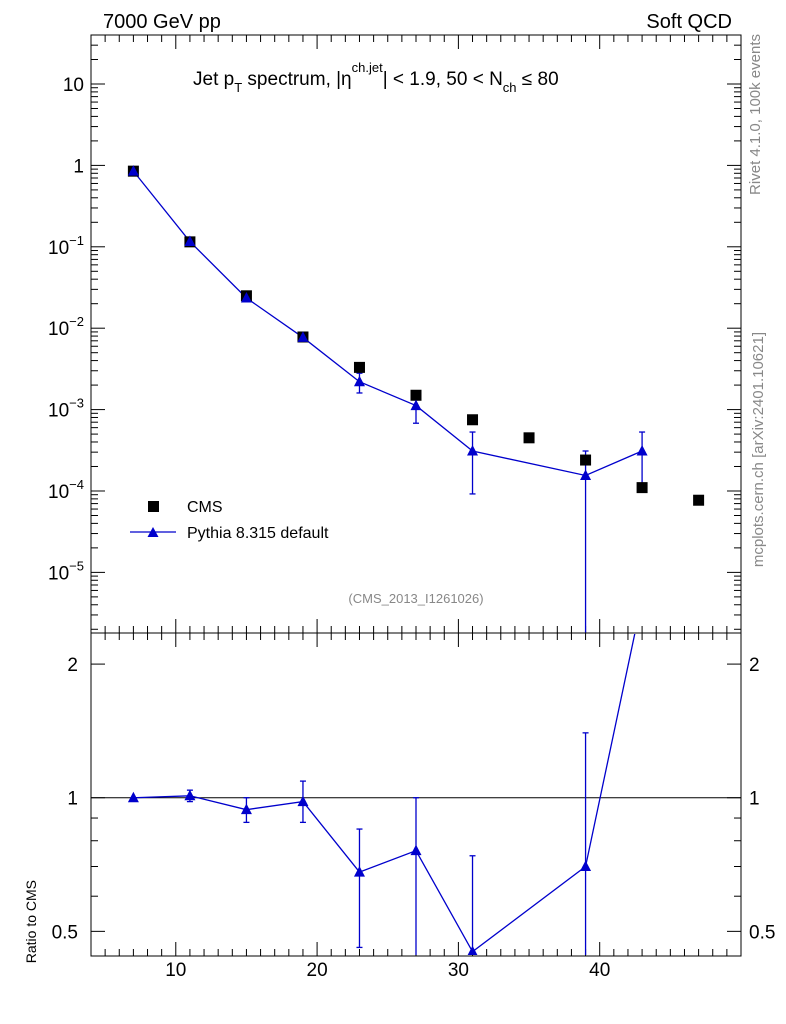 Image resolution: width=786 pixels, height=1024 pixels. What do you see at coordinates (387, 970) in the screenshot?
I see `x-tick-labels: 10 20 30 40` at bounding box center [387, 970].